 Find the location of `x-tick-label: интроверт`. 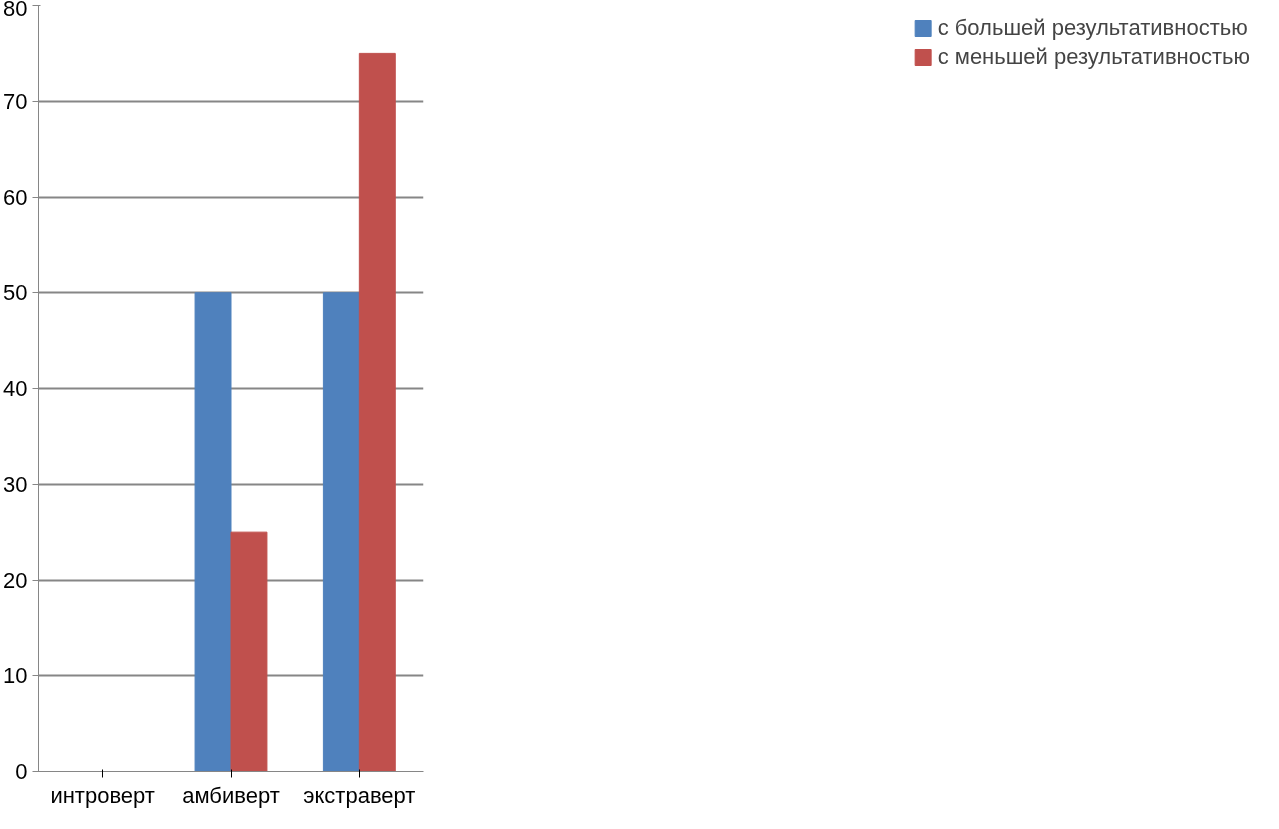

x-tick-label: интроверт is located at coordinates (102, 795).